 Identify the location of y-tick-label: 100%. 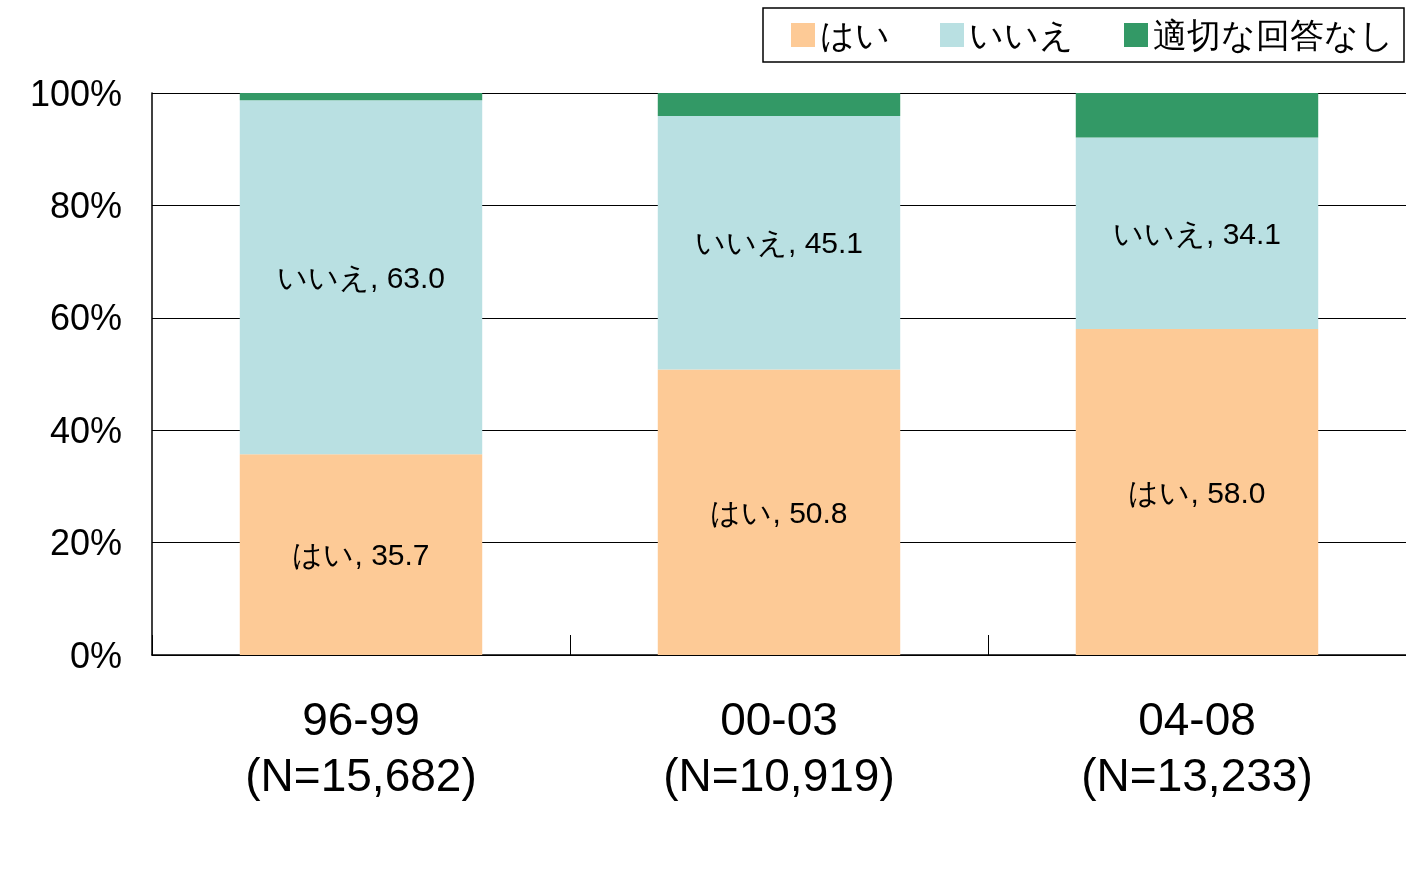
(75, 93).